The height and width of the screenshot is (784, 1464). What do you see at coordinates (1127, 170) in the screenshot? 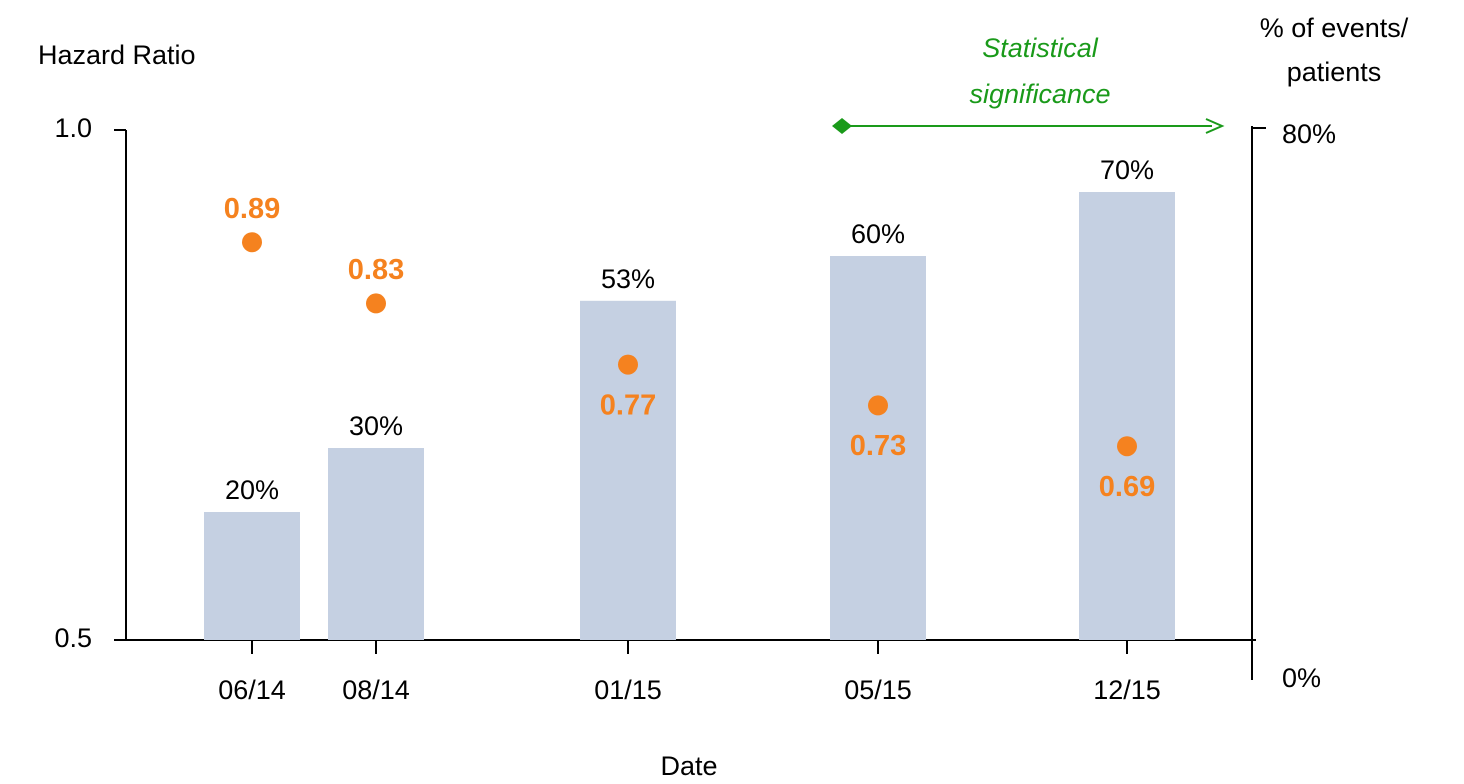
I see `bar-label: 70%` at bounding box center [1127, 170].